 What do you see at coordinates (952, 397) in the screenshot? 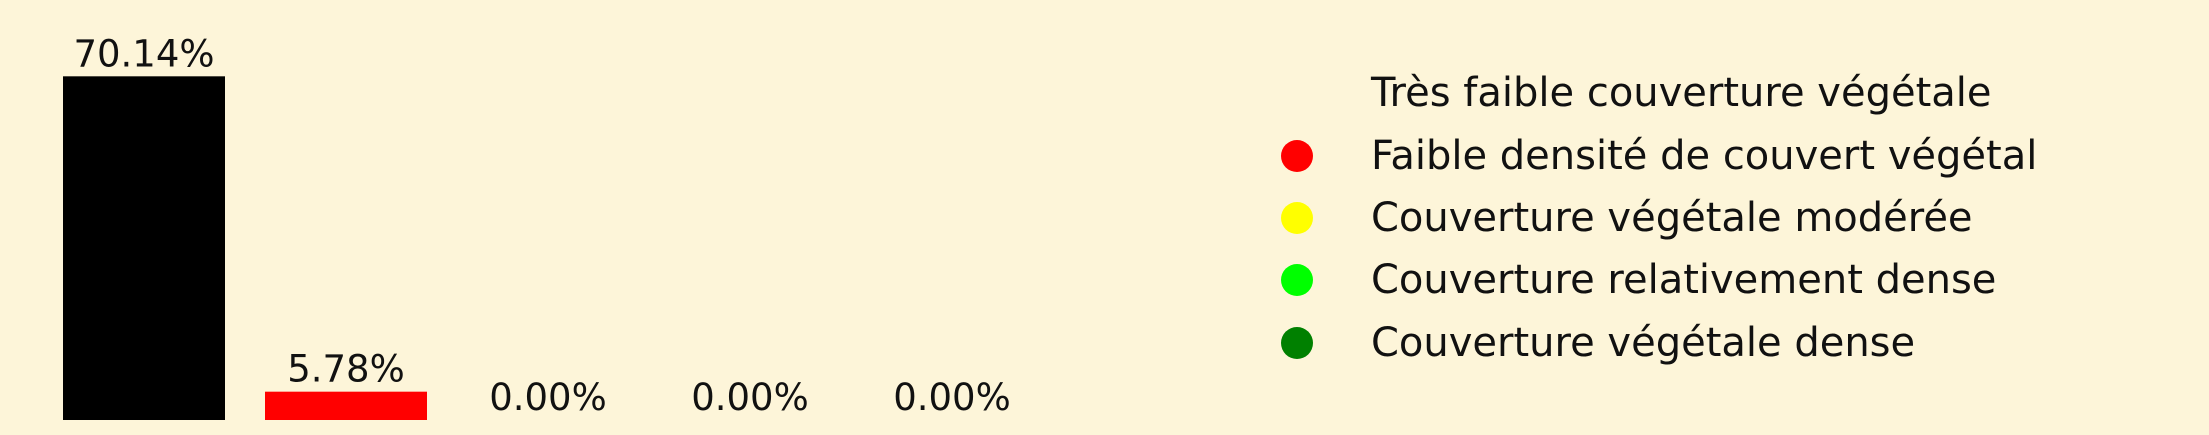
I see `data-label-dense: 0.00%` at bounding box center [952, 397].